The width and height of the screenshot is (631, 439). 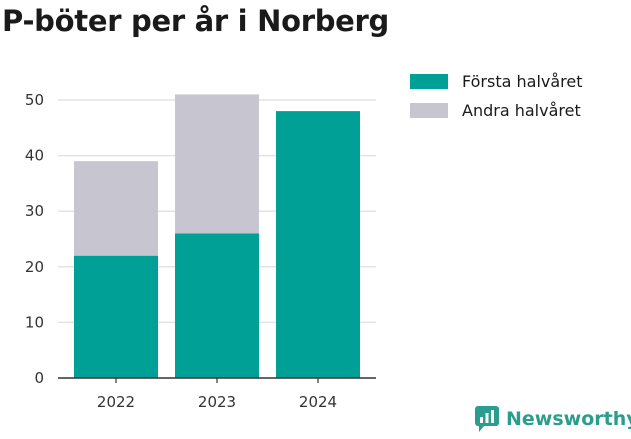 I want to click on legend-item-forsta-halvaret: Första halvåret, so click(x=496, y=81).